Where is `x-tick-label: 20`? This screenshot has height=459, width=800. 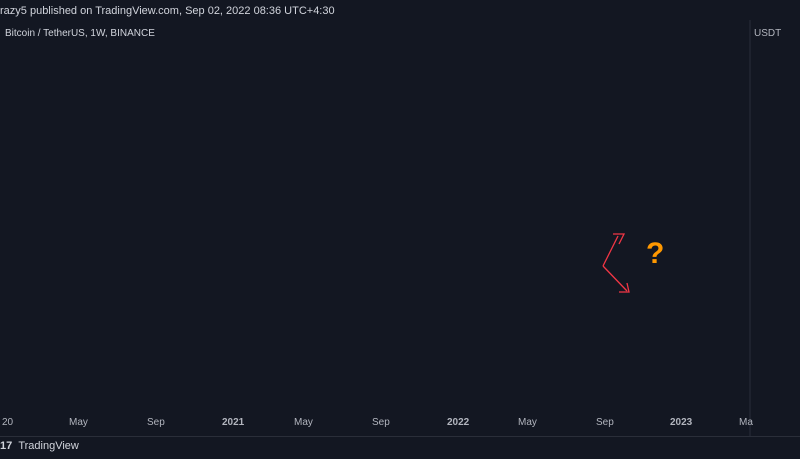 x-tick-label: 20 is located at coordinates (8, 422).